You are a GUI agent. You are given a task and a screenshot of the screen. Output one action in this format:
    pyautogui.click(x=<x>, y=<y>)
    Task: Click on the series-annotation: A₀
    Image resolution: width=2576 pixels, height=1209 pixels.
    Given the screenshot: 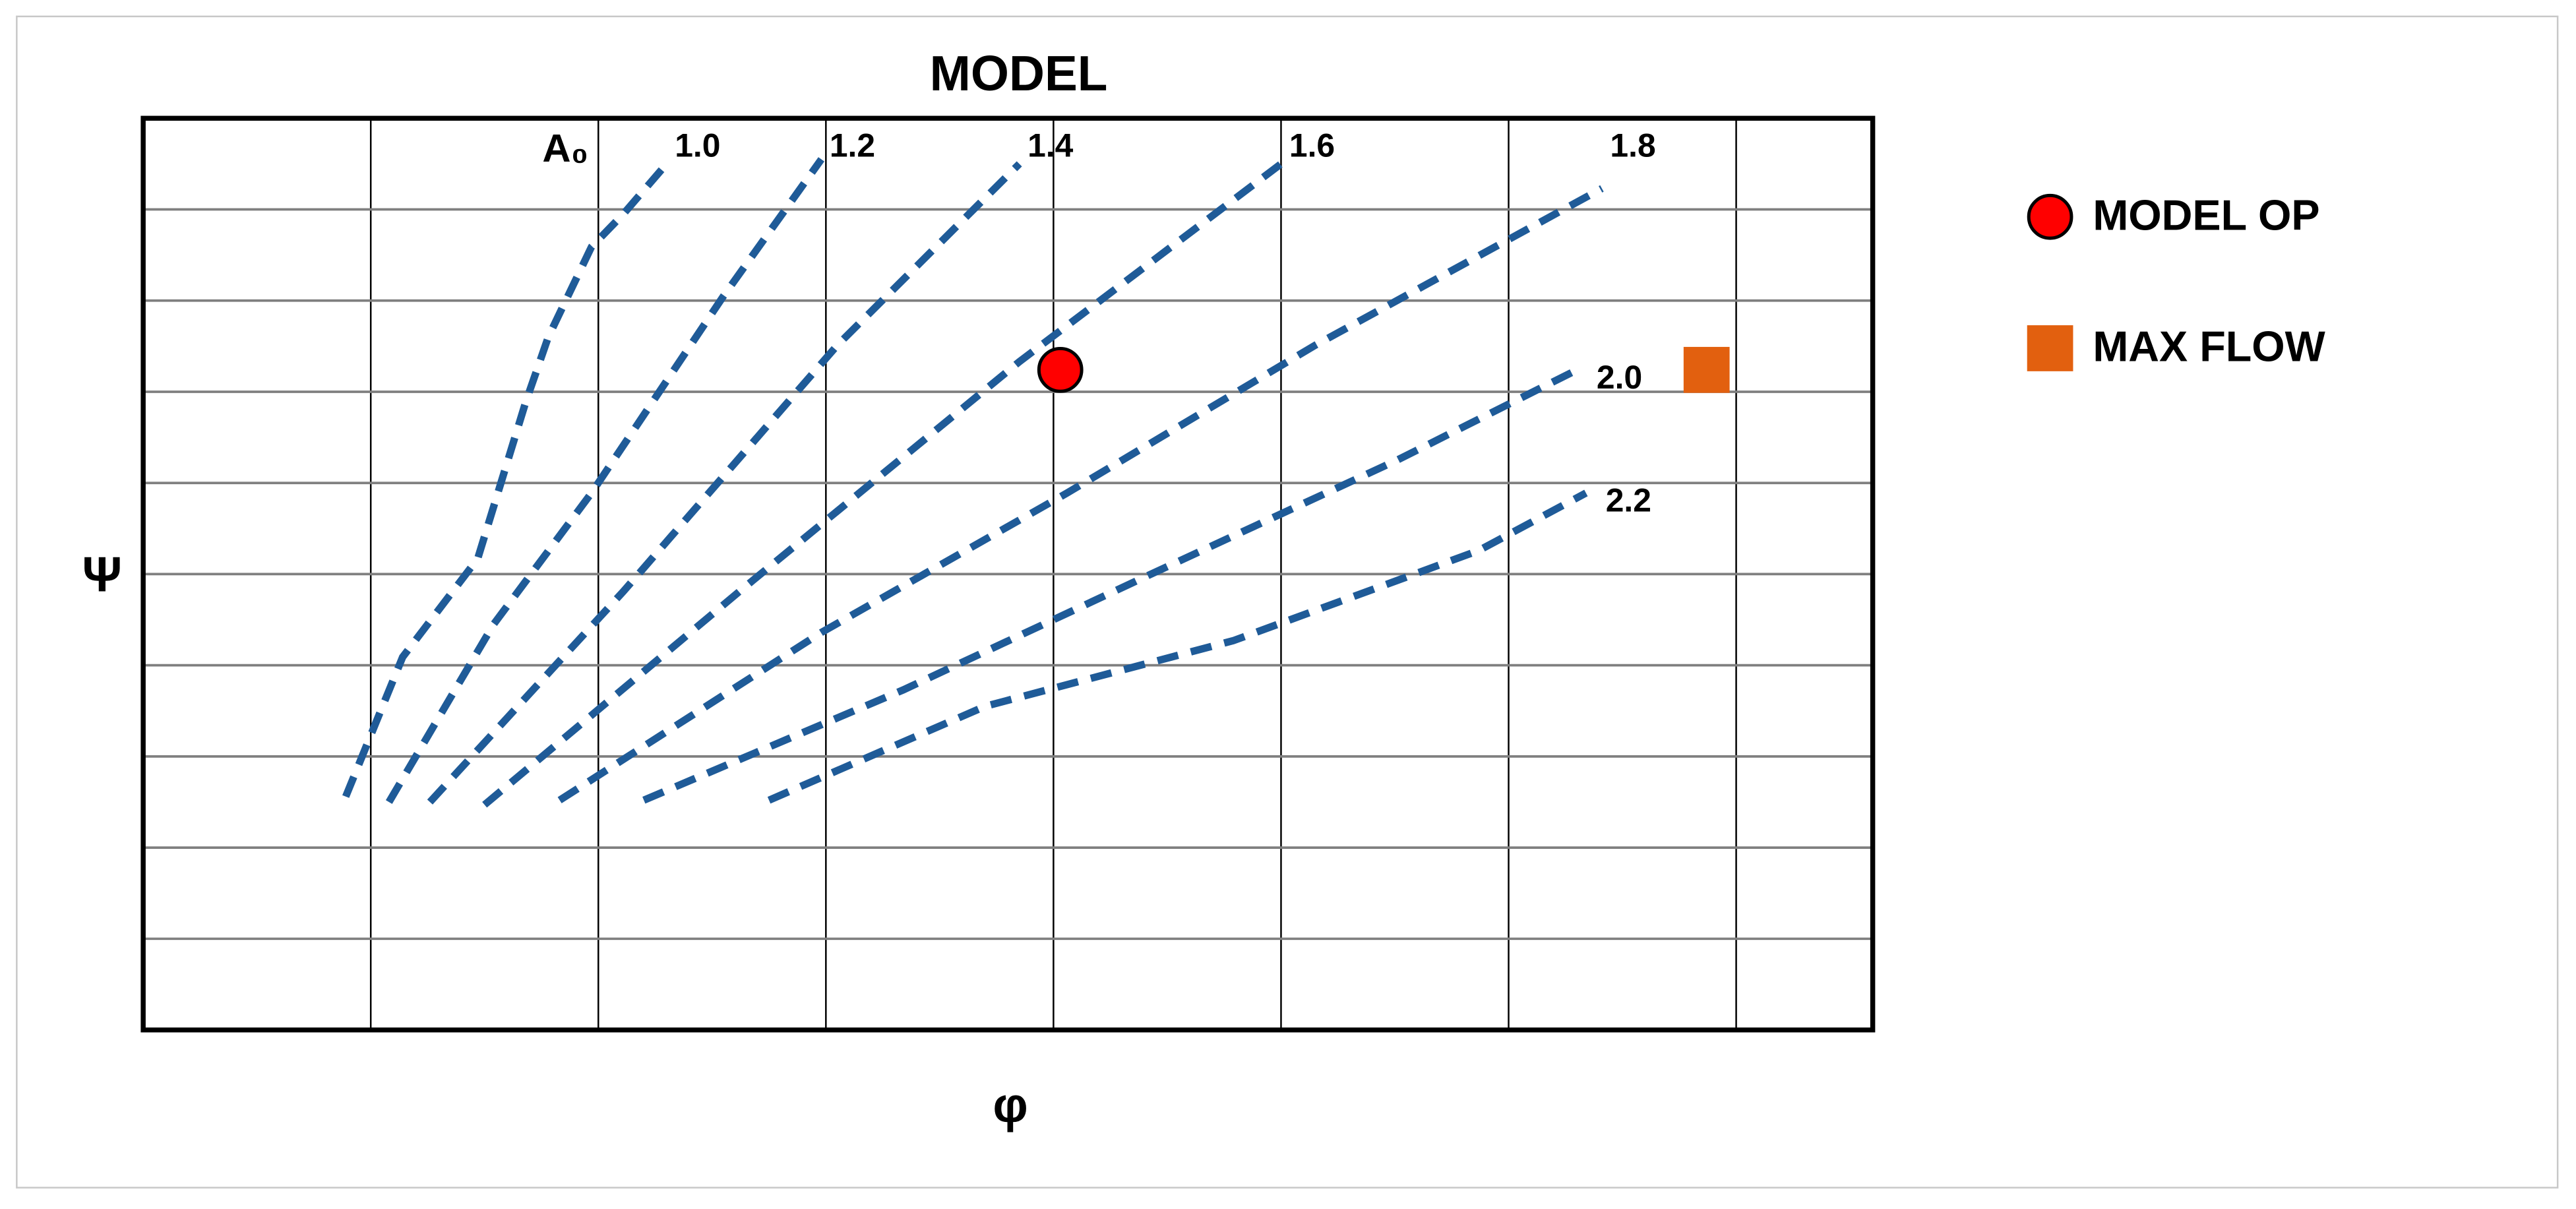 What is the action you would take?
    pyautogui.click(x=565, y=148)
    